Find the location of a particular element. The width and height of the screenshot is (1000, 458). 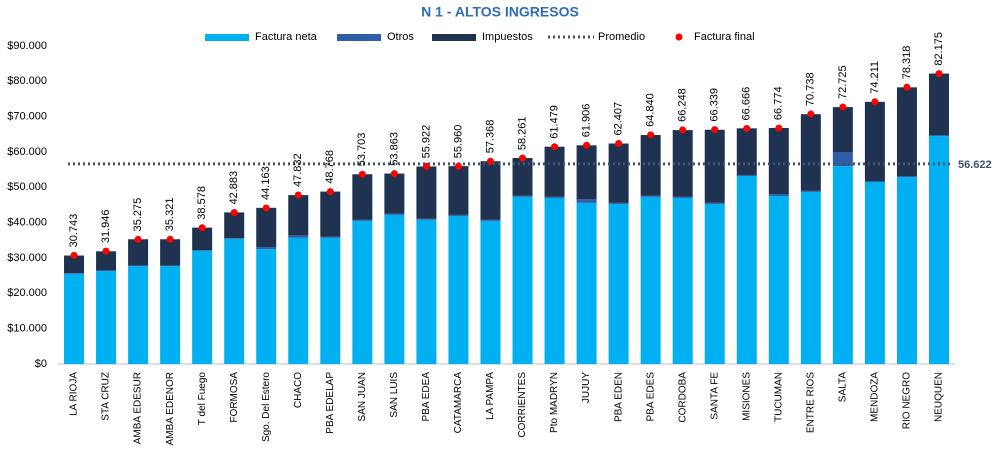

x-tick-label: PBA EDES is located at coordinates (650, 397).